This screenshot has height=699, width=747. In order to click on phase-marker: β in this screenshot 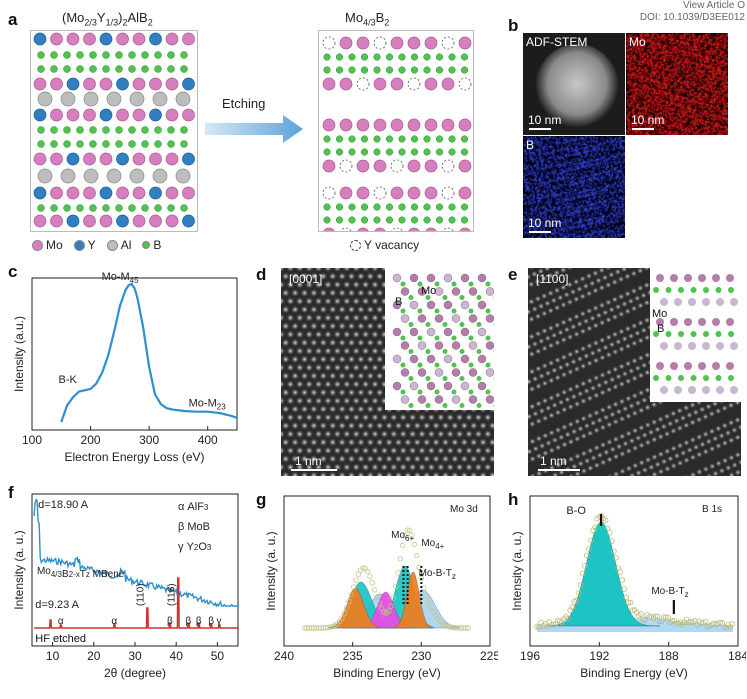, I will do `click(211, 621)`.